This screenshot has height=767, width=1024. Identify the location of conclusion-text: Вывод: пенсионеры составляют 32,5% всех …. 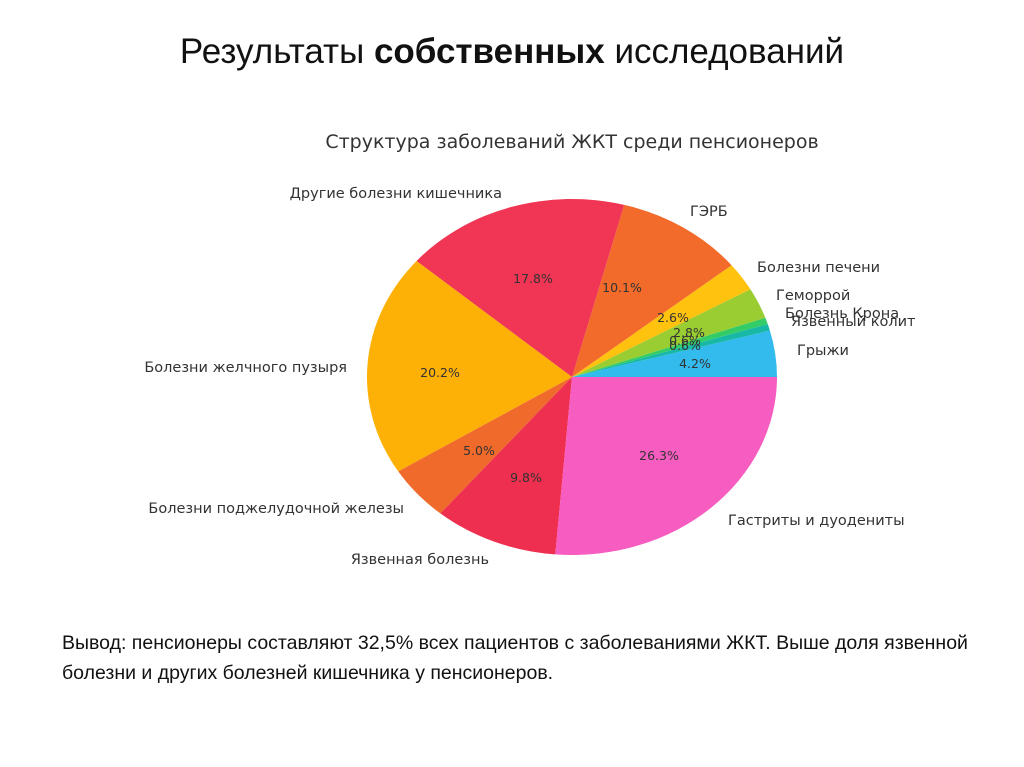
(515, 658).